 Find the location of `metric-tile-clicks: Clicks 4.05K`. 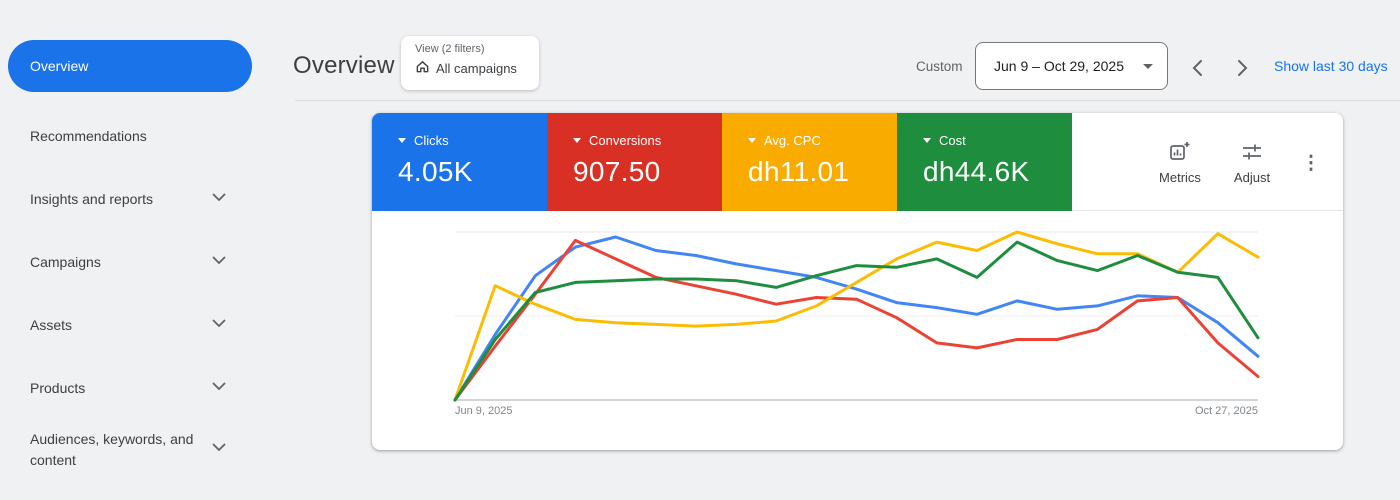

metric-tile-clicks: Clicks 4.05K is located at coordinates (459, 162).